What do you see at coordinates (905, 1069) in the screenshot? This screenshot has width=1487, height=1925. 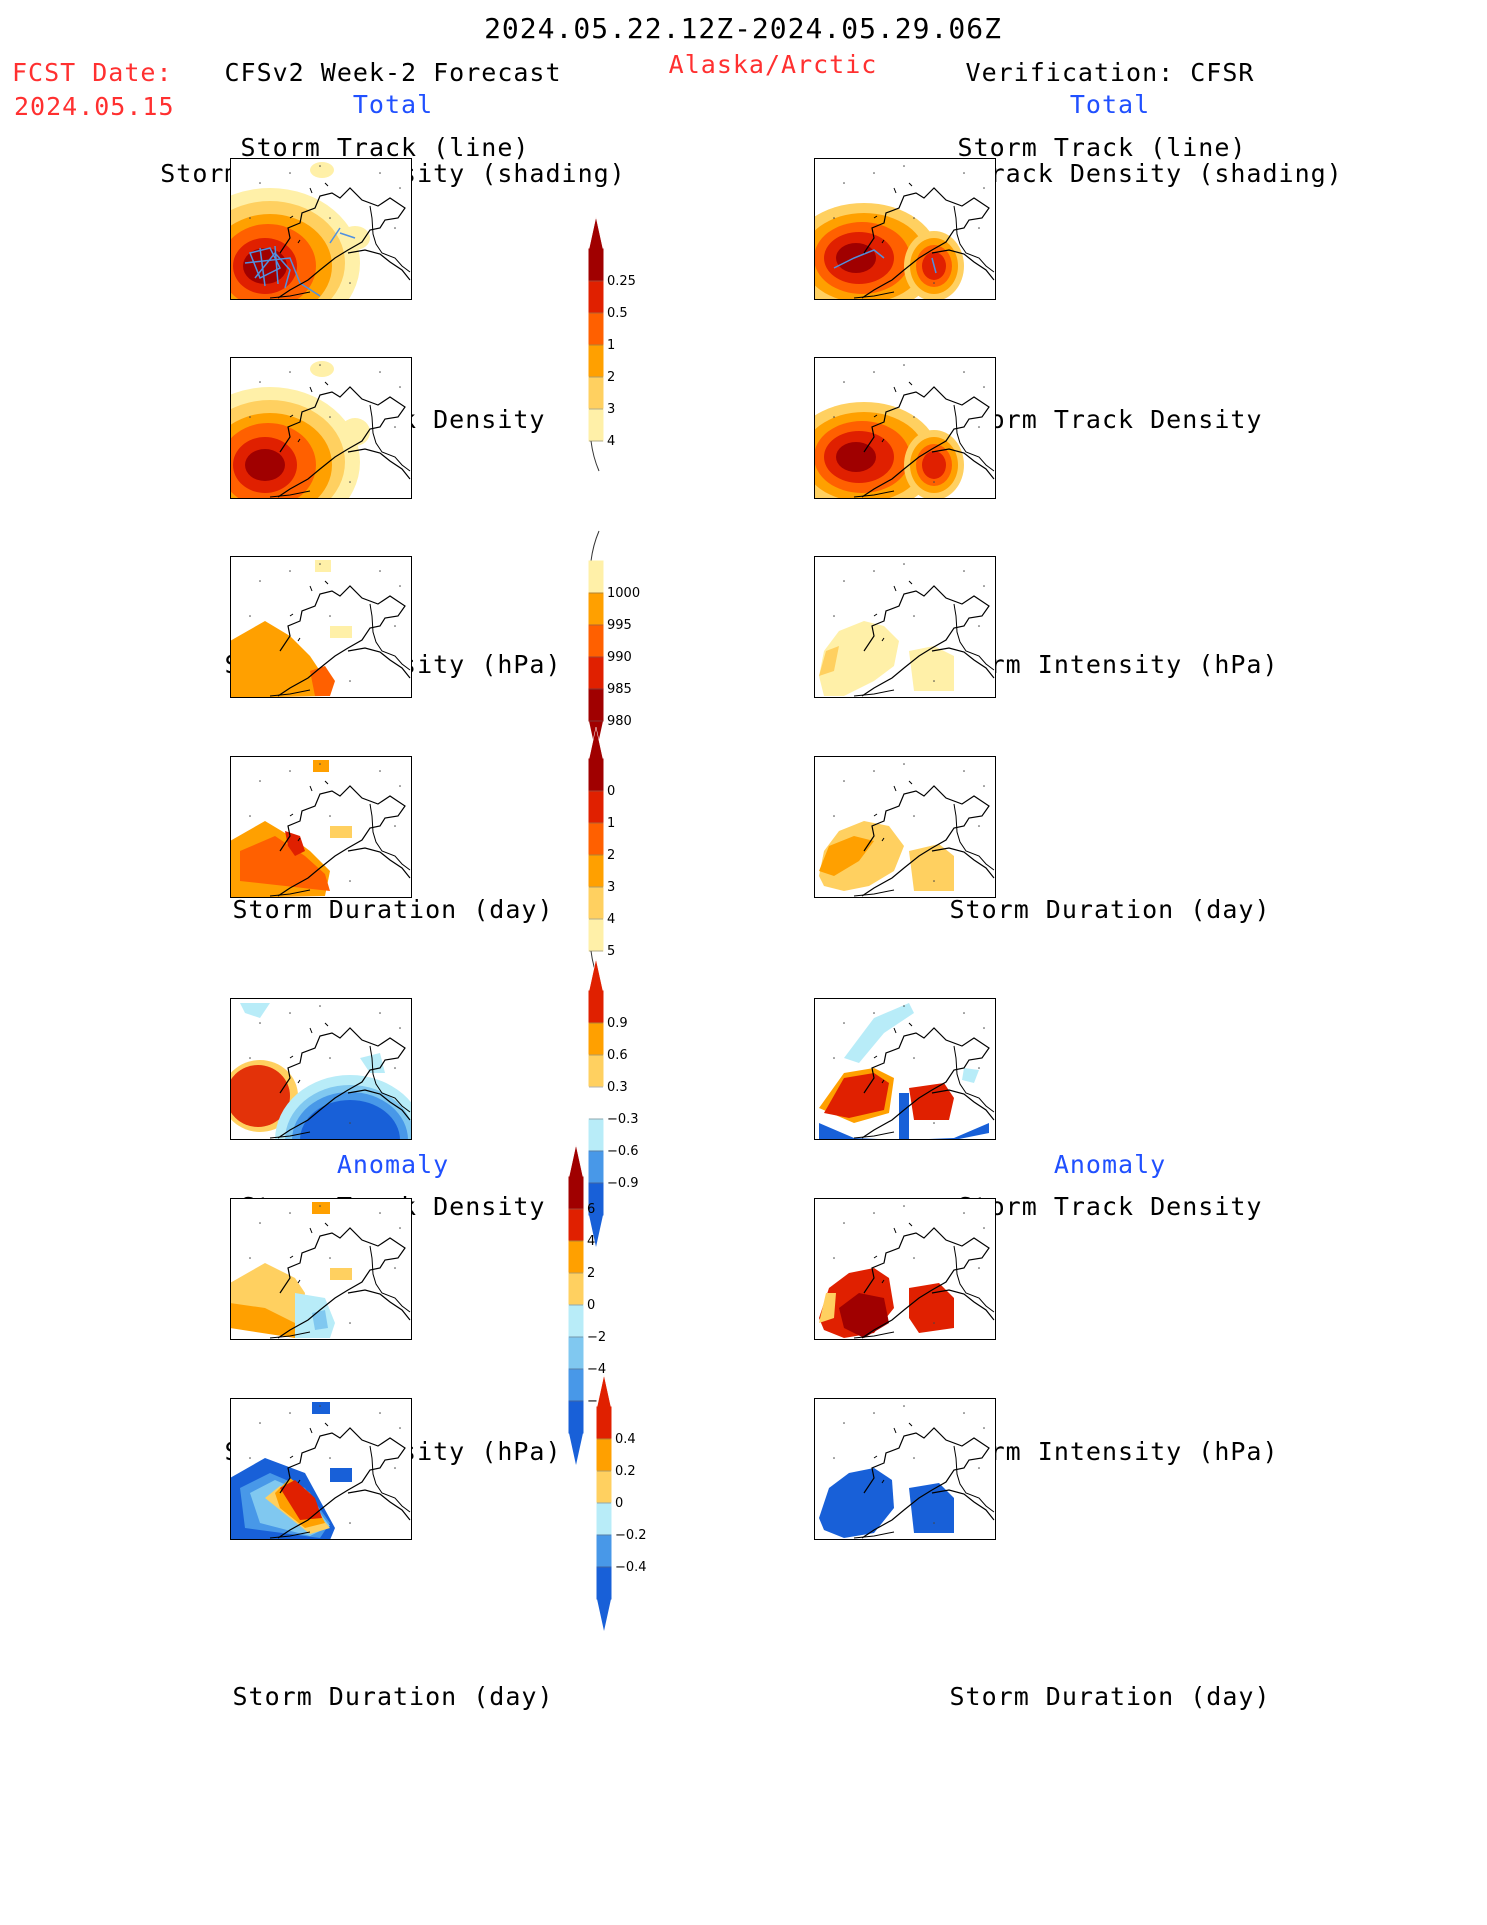 I see `map-cfsr-density-anomaly` at bounding box center [905, 1069].